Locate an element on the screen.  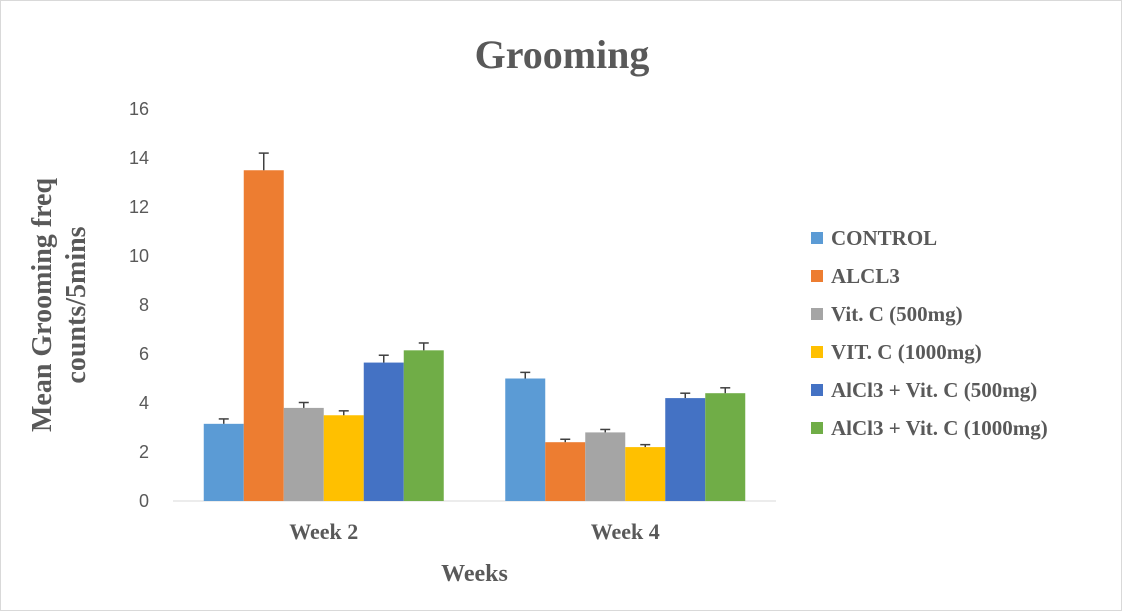
y-tick-label-4: 8 is located at coordinates (144, 305).